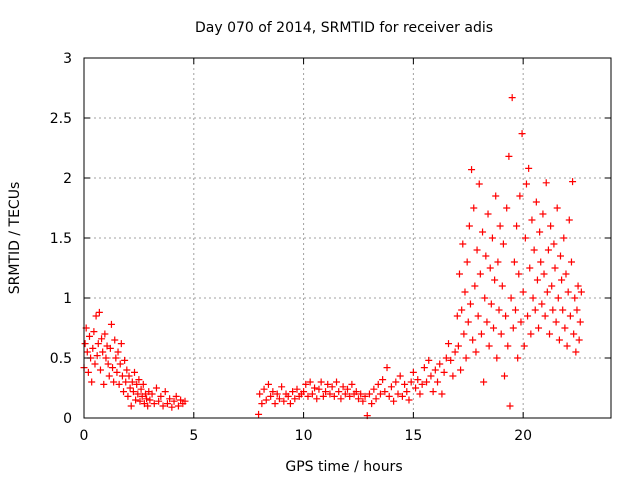  What do you see at coordinates (523, 436) in the screenshot?
I see `x-tick-label: 20` at bounding box center [523, 436].